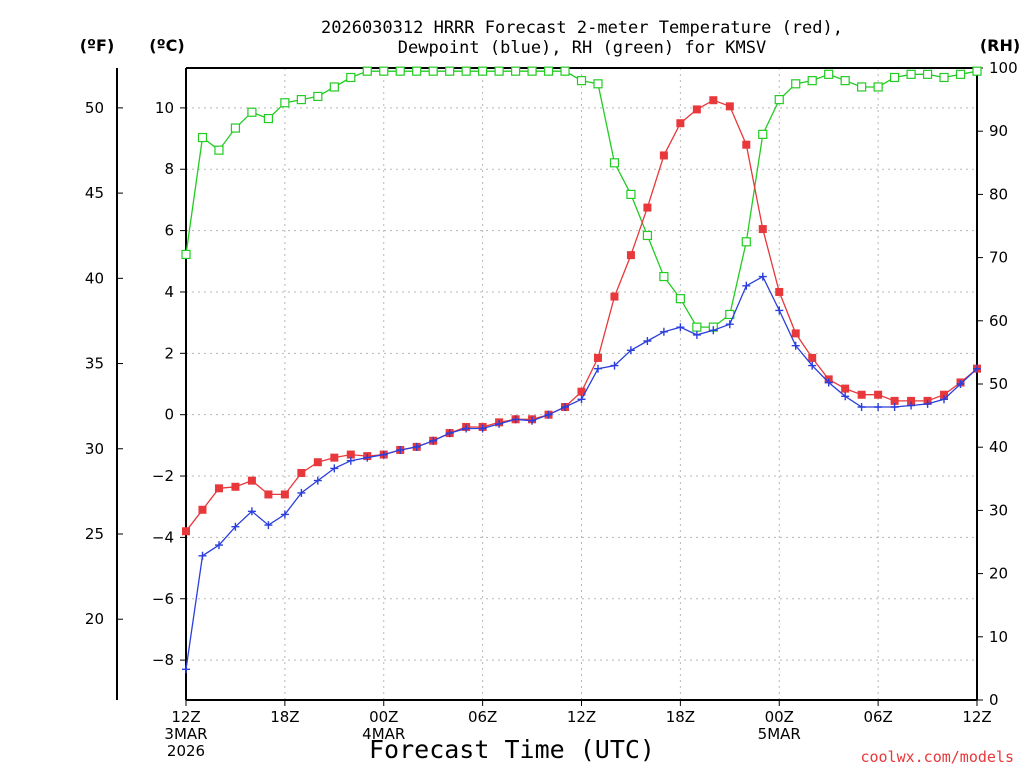 The width and height of the screenshot is (1024, 768). Describe the element at coordinates (998, 510) in the screenshot. I see `rh-tick-label: 30` at that location.